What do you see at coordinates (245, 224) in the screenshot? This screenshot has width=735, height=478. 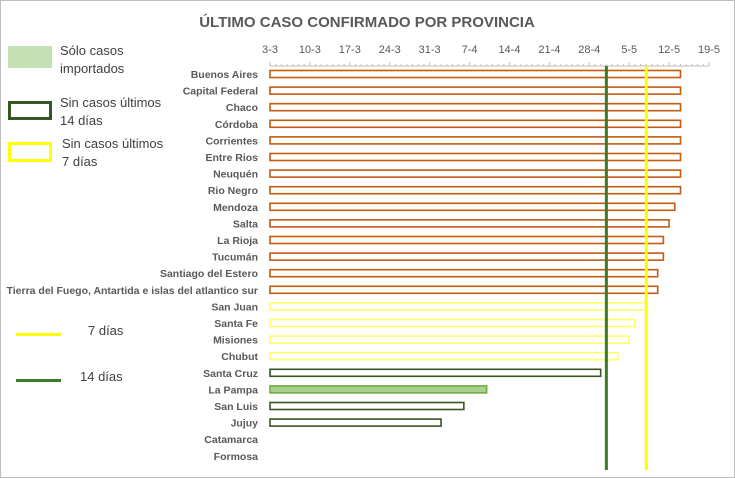 I see `y-tick-label: Salta` at bounding box center [245, 224].